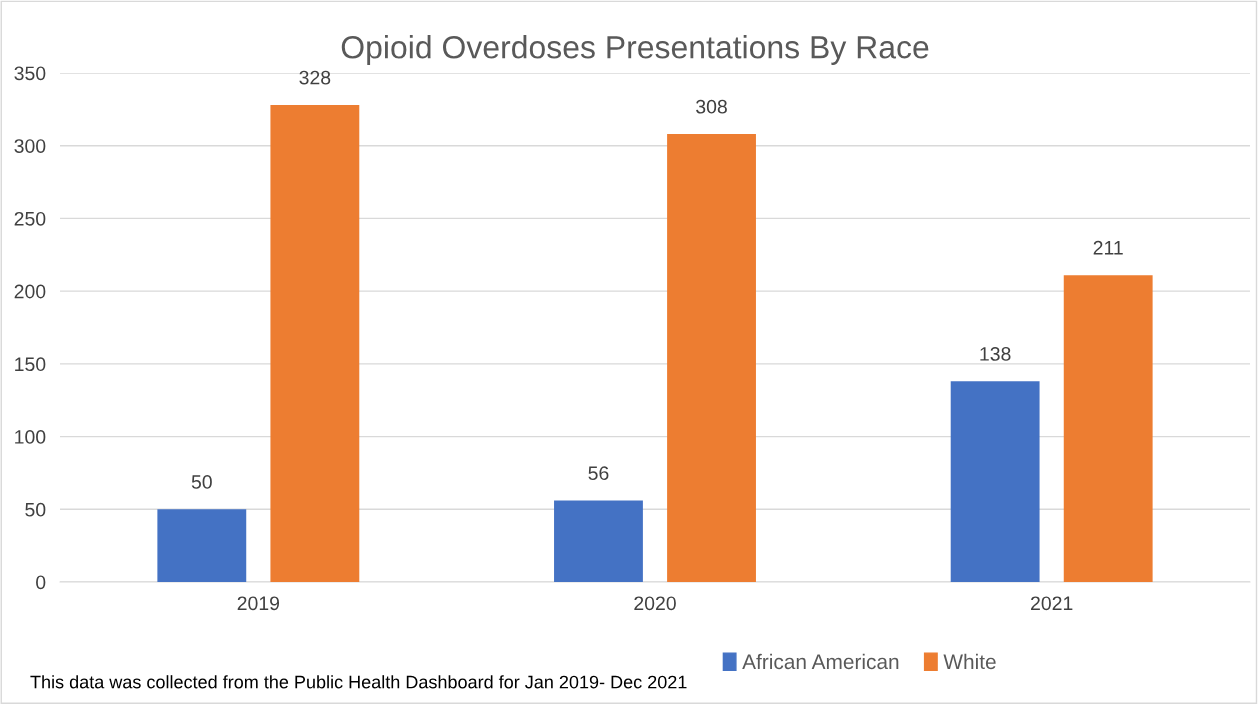 Image resolution: width=1259 pixels, height=704 pixels. What do you see at coordinates (315, 77) in the screenshot?
I see `data-label: 328` at bounding box center [315, 77].